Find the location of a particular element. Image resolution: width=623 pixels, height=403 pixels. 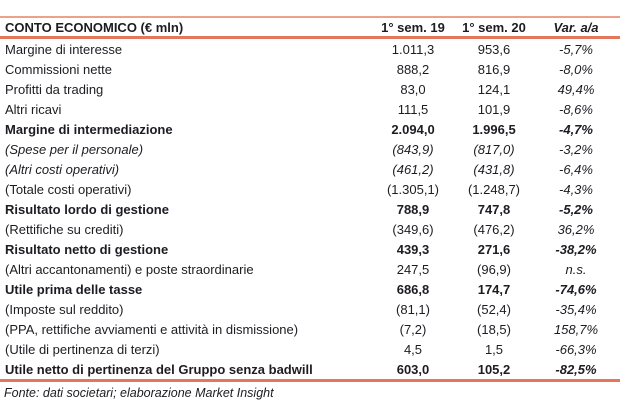

table-row: Profitti da trading 83,0 124,1 49,4% is located at coordinates (310, 89).